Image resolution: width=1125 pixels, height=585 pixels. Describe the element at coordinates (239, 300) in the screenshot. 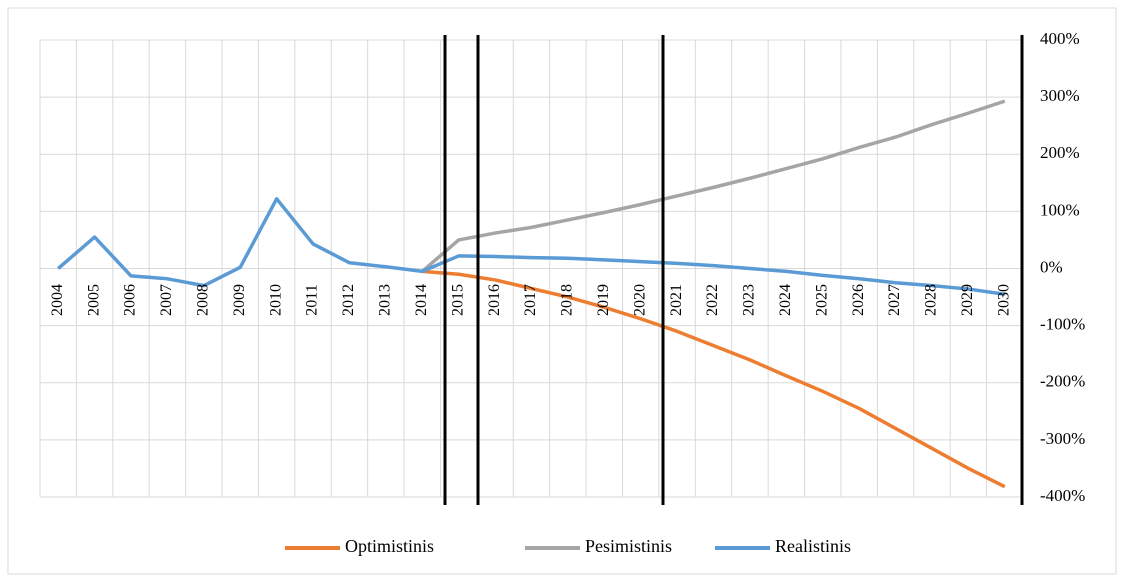

I see `x-tick-label: 2009` at that location.